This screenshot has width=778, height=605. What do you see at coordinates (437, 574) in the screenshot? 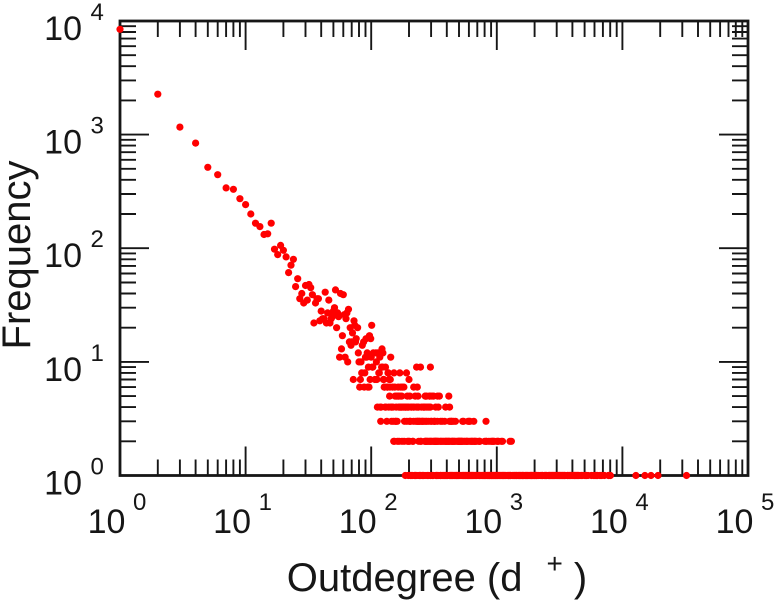
I see `svg-text:Outdegree (d+): Outdegree (d +)` at bounding box center [437, 574].